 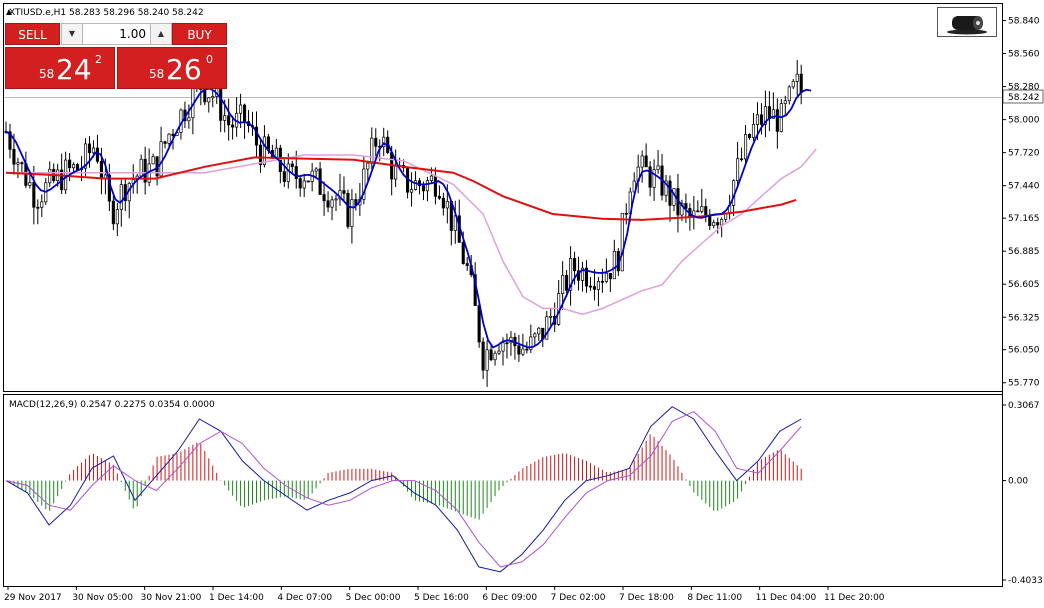 I want to click on price-tick-label: 55.770, so click(x=1024, y=384).